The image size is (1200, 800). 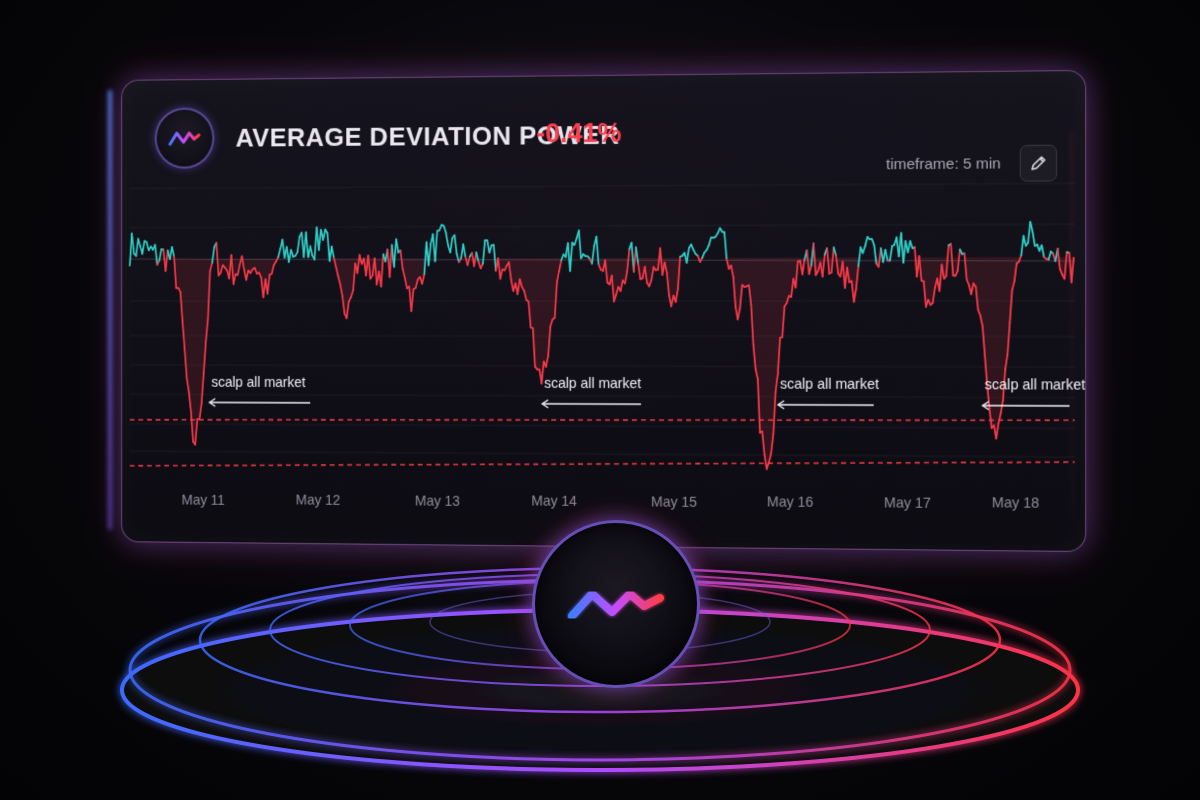 I want to click on pencil-icon, so click(x=1038, y=163).